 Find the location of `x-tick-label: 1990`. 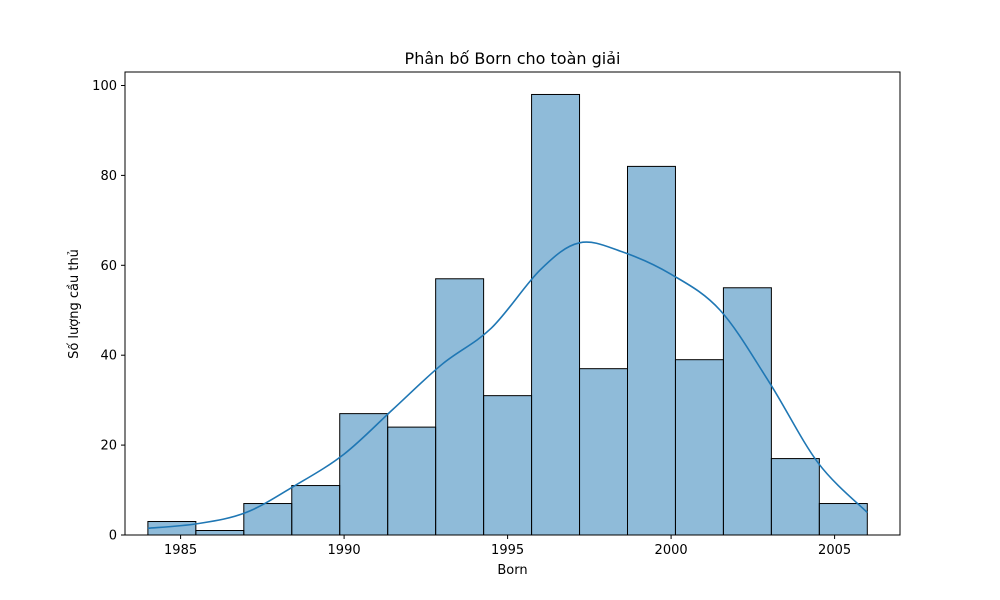

x-tick-label: 1990 is located at coordinates (344, 550).